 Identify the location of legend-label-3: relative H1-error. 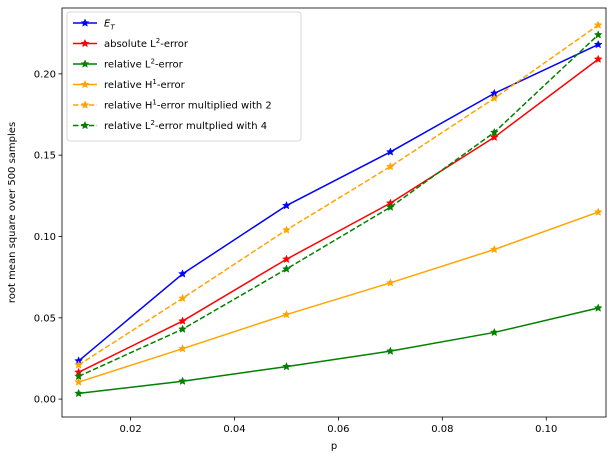
(145, 84).